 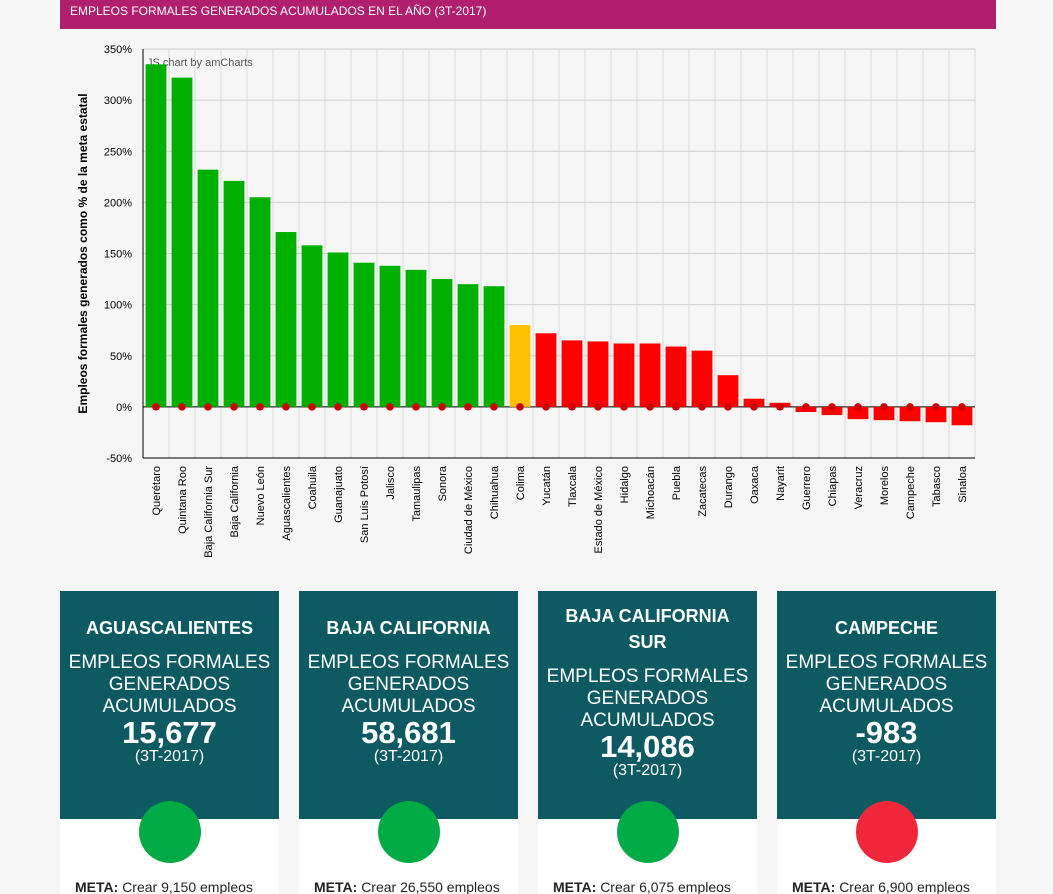 I want to click on x-tick-label: Coahuila, so click(x=313, y=487).